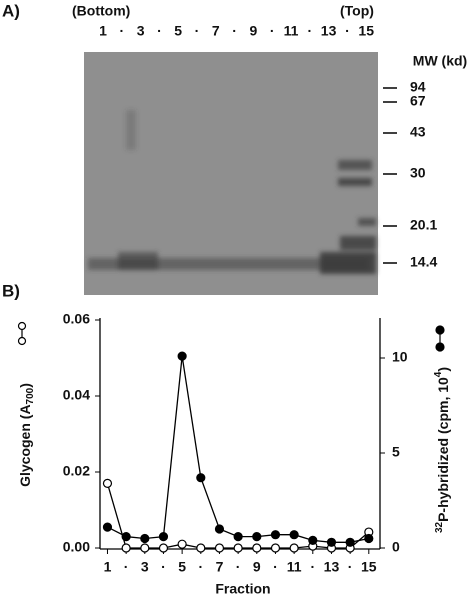 The width and height of the screenshot is (474, 602). I want to click on y2-axis-title-part: P-hybridized (cpm, 10, so click(443, 449).